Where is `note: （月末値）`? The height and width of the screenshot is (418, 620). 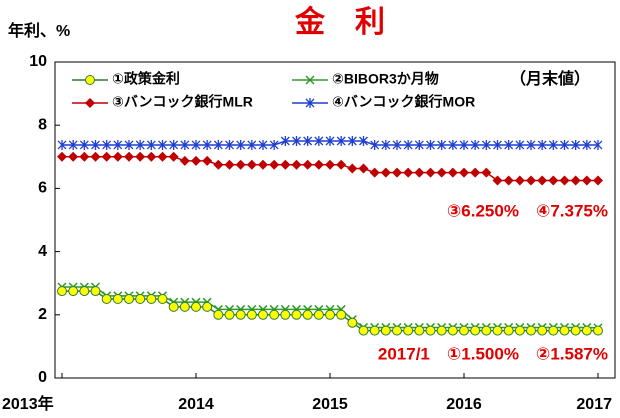 note: （月末値） is located at coordinates (550, 78).